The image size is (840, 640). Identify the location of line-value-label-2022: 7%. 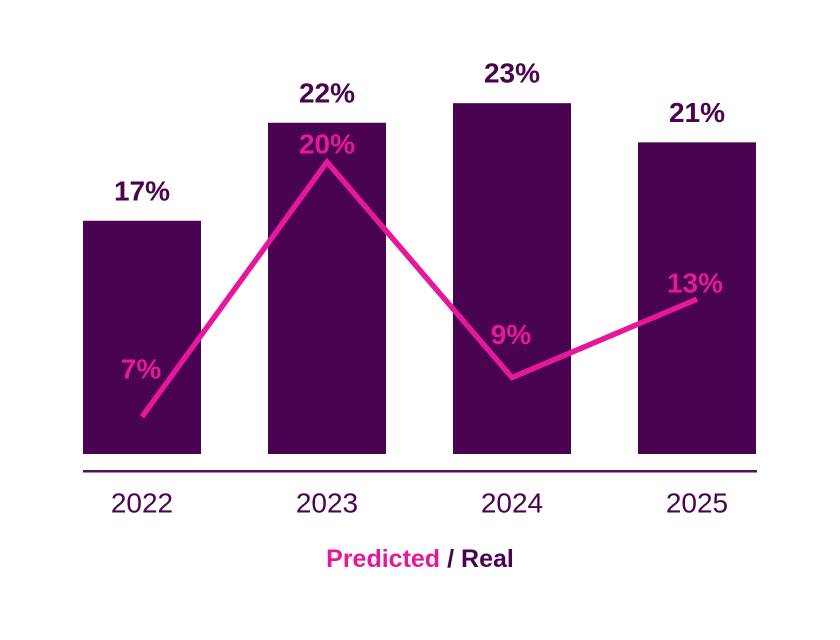
(141, 368).